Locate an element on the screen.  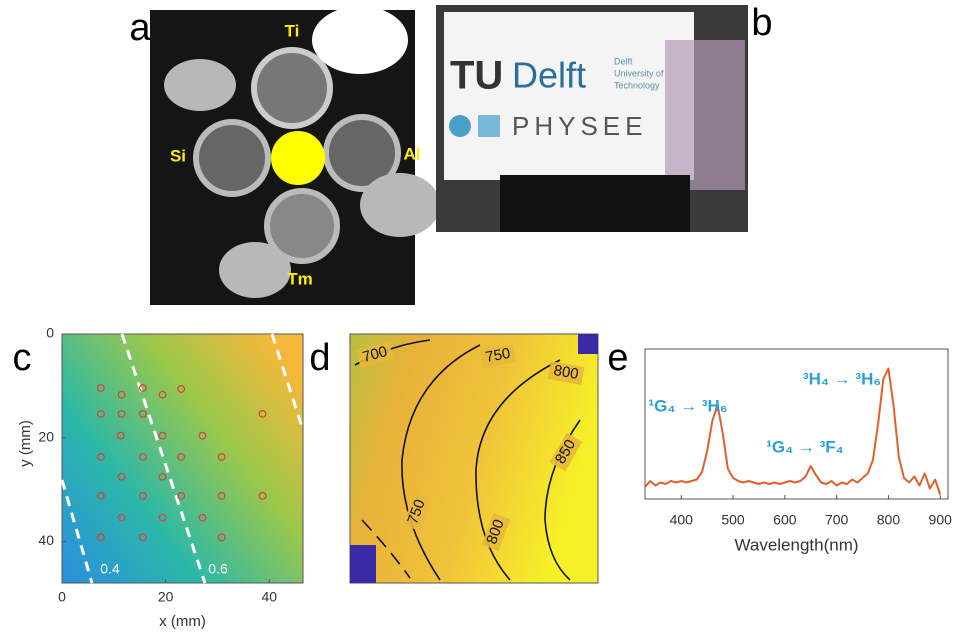
logo: TU is located at coordinates (476, 76).